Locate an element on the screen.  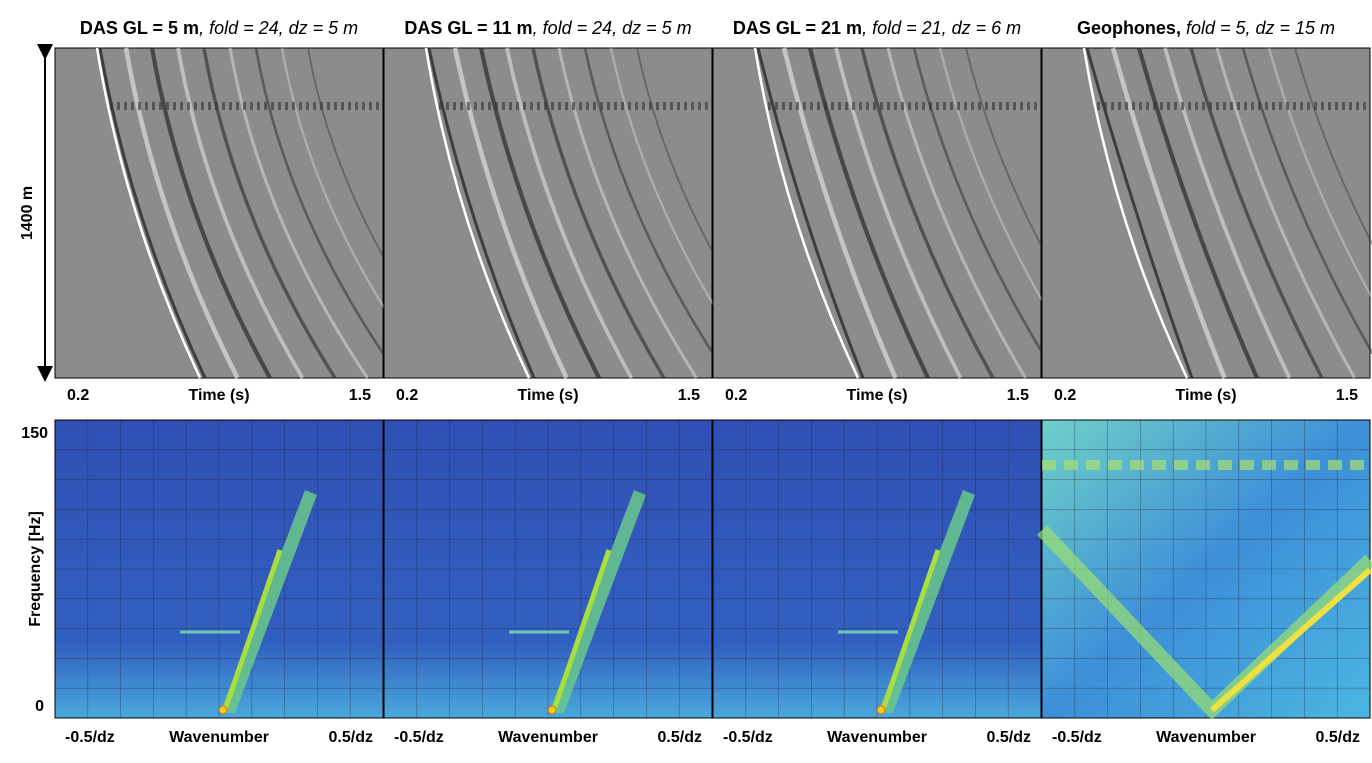
title-italic: fold = 5, dz = 15 m is located at coordinates (1258, 28).